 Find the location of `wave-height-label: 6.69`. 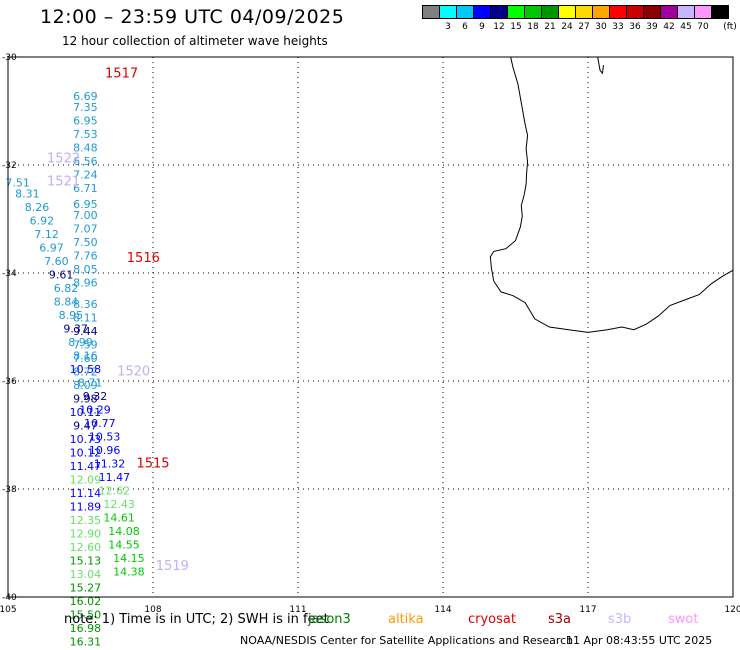

wave-height-label: 6.69 is located at coordinates (85, 96).